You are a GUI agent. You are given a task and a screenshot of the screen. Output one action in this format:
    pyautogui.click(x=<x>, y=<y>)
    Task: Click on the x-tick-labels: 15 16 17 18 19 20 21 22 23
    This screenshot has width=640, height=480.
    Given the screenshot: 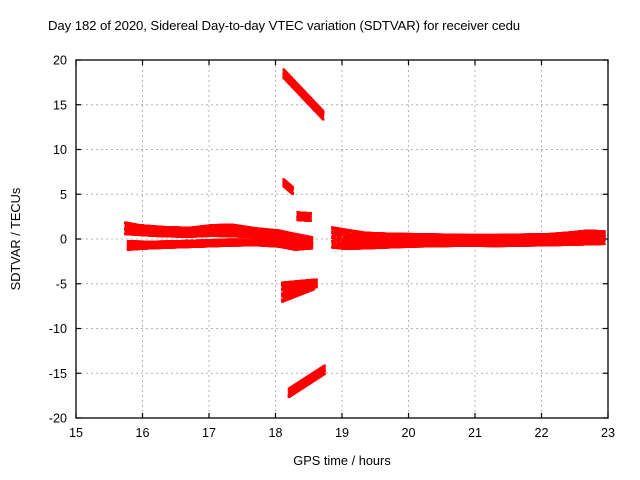 What is the action you would take?
    pyautogui.click(x=342, y=433)
    